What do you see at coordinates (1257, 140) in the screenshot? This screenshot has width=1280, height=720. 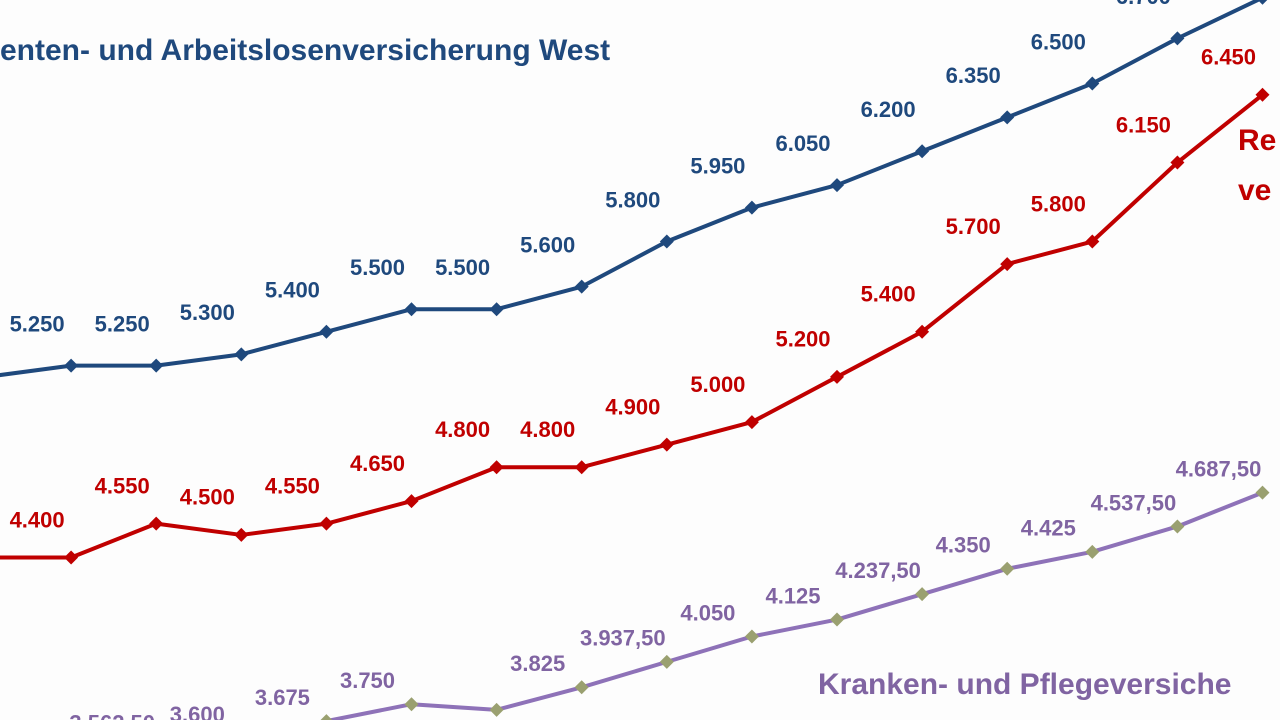 I see `series-name: Re` at bounding box center [1257, 140].